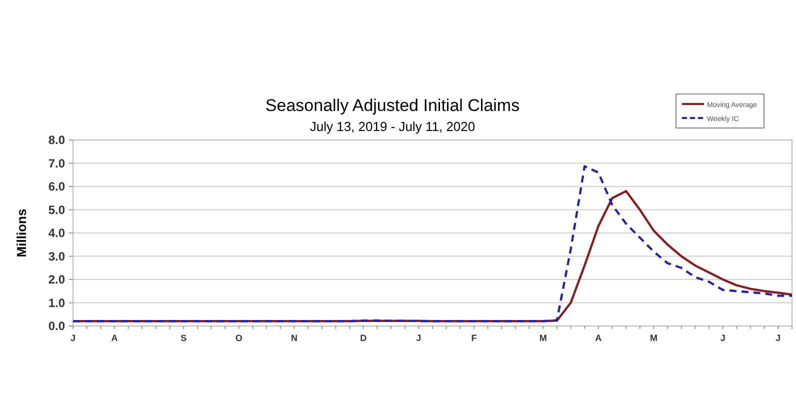 Image resolution: width=796 pixels, height=417 pixels. Describe the element at coordinates (57, 209) in the screenshot. I see `y-tick-label: 5.0` at that location.